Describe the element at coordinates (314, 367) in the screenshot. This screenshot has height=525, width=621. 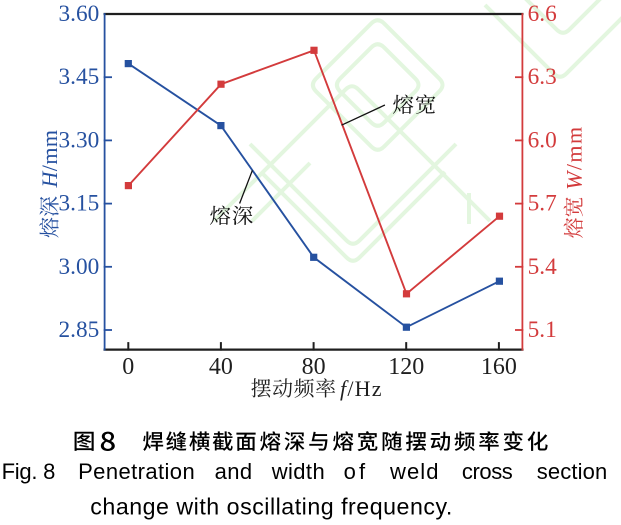
I see `svg-text: 80` at that location.